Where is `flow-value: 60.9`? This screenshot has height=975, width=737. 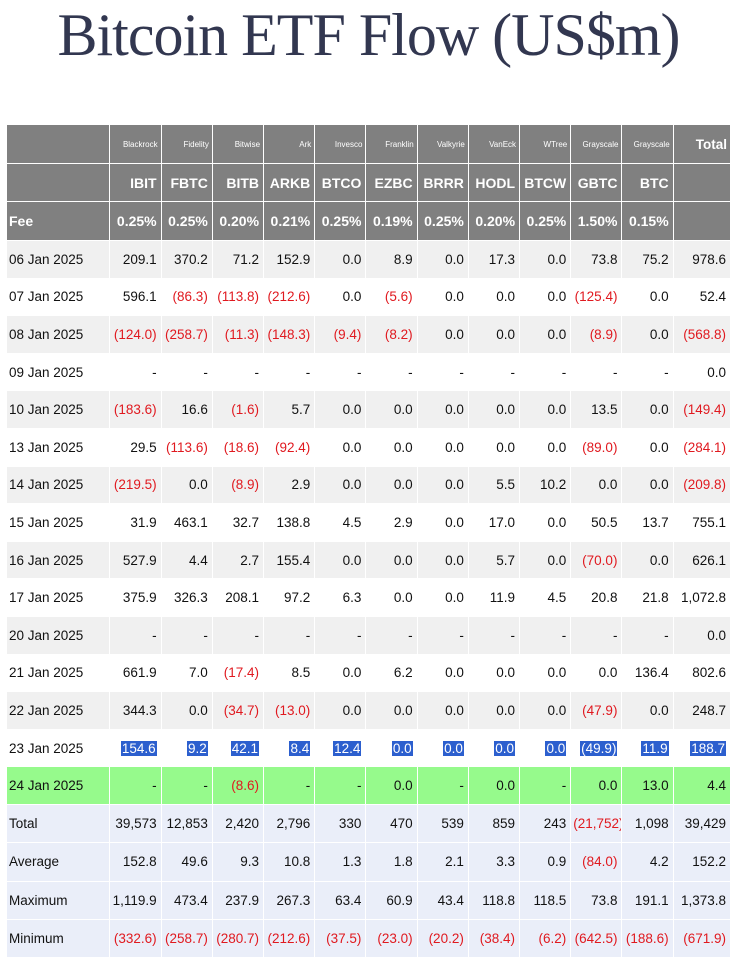
flow-value: 60.9 is located at coordinates (399, 900).